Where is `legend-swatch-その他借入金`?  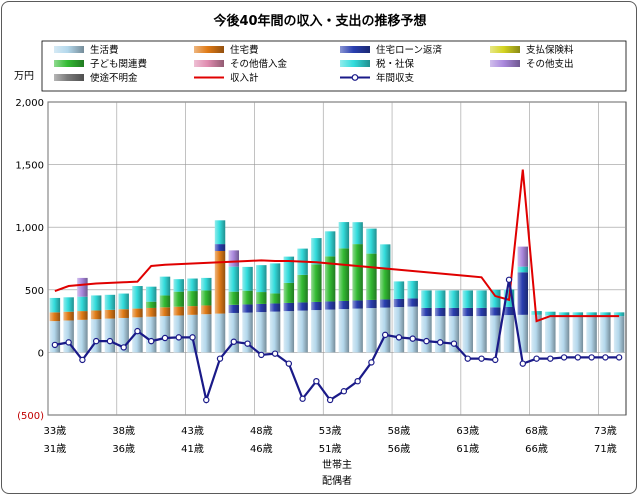 legend-swatch-その他借入金 is located at coordinates (209, 63).